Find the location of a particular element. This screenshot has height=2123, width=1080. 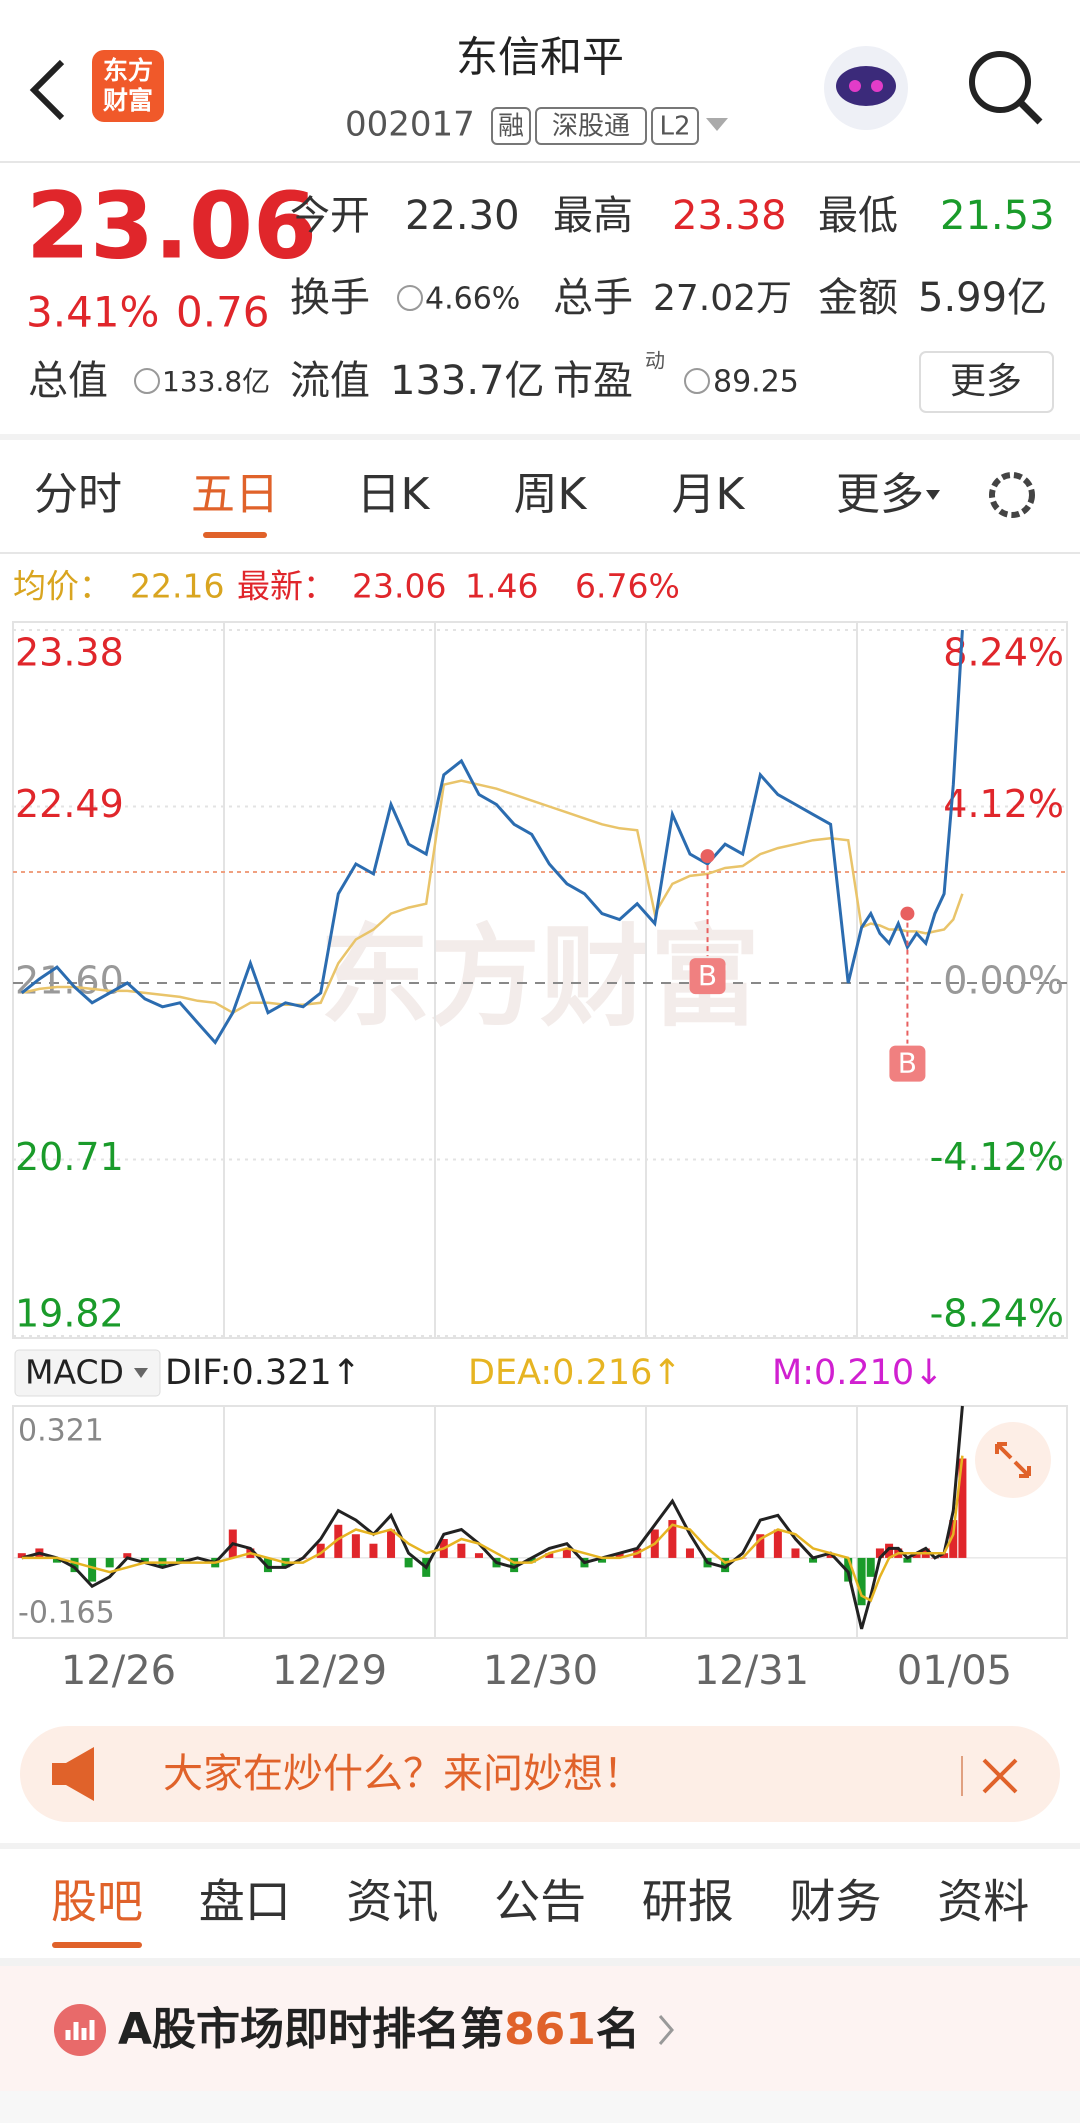

change-pct-value: 6.76% is located at coordinates (627, 586).